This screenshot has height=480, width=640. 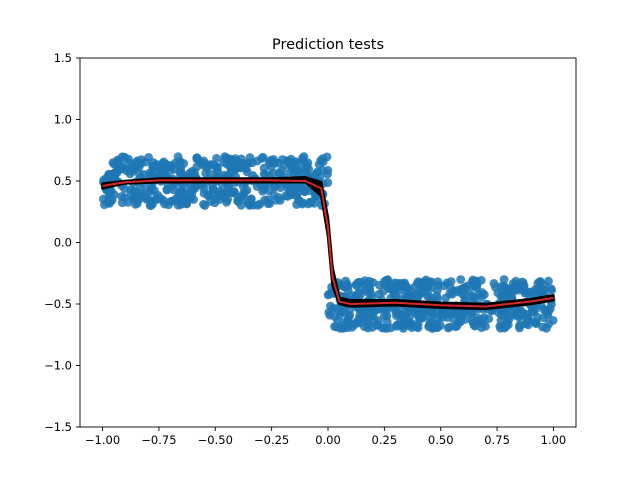 What do you see at coordinates (58, 304) in the screenshot?
I see `y-tick-label: −0.5` at bounding box center [58, 304].